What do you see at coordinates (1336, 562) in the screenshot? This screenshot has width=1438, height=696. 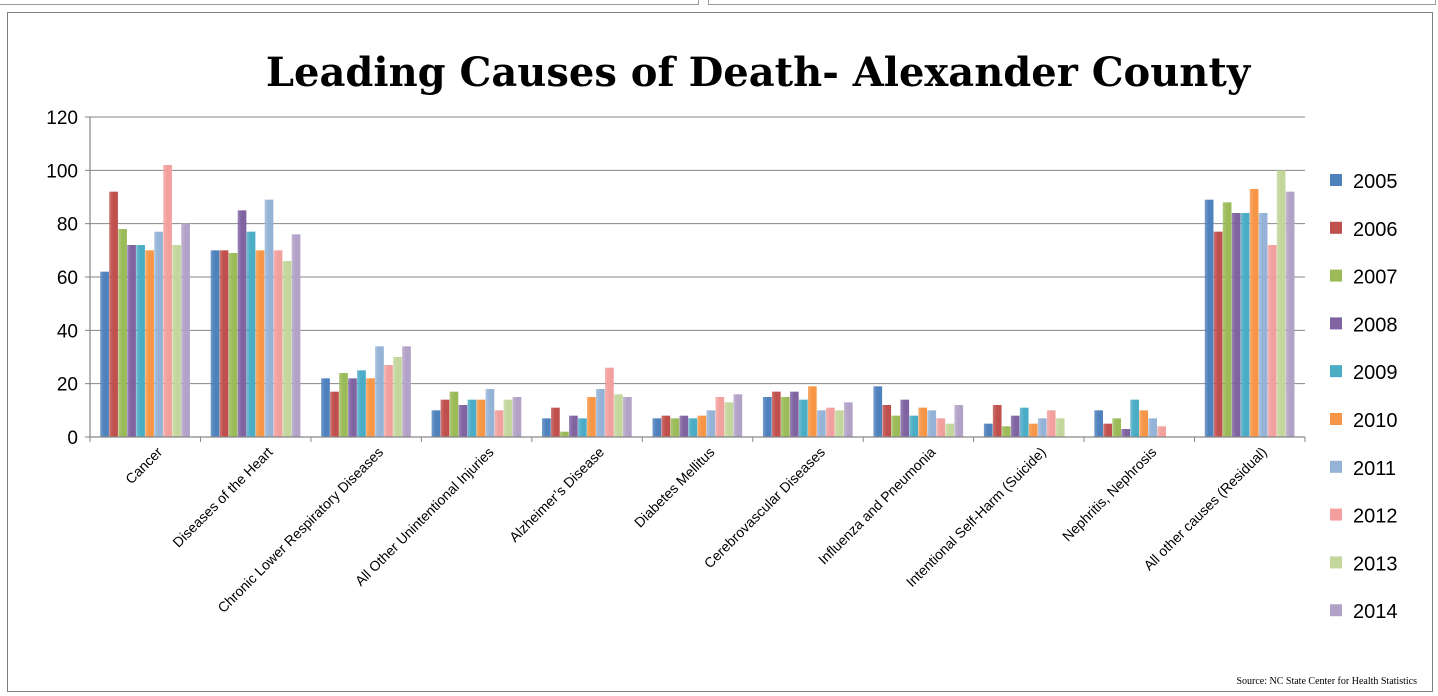 I see `legend-swatch-2013` at bounding box center [1336, 562].